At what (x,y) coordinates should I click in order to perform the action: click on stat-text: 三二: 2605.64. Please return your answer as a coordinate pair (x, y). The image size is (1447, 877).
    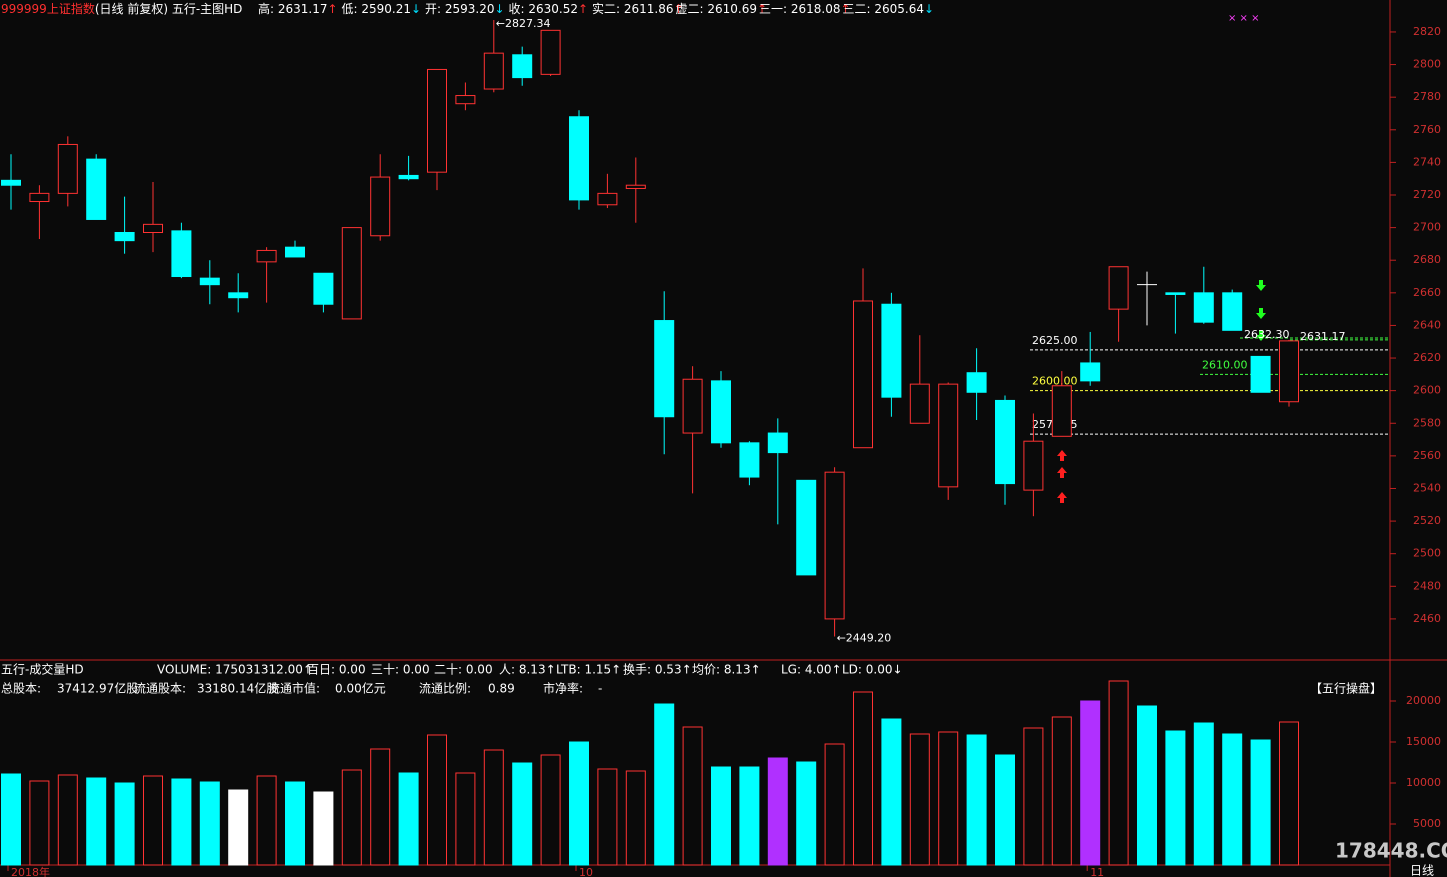
    Looking at the image, I should click on (883, 9).